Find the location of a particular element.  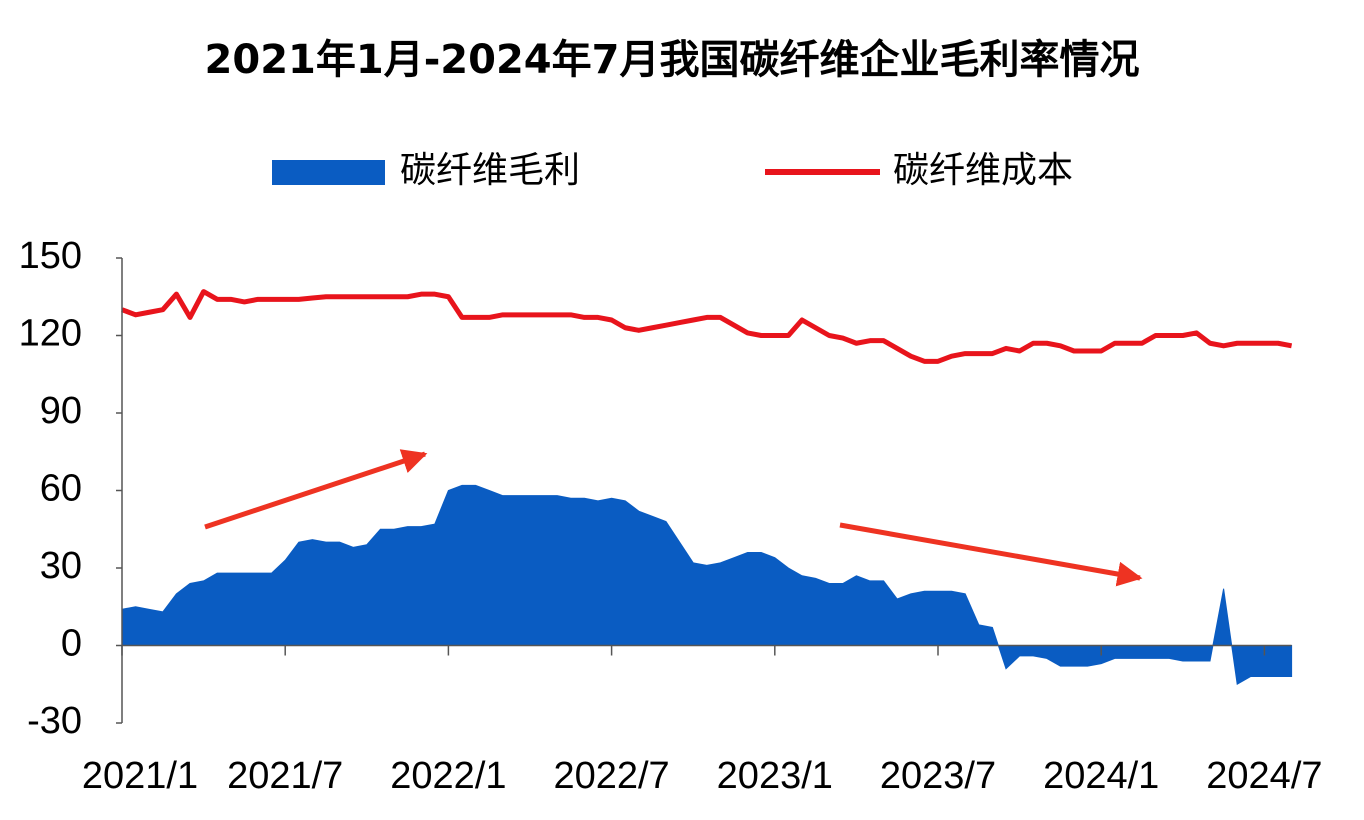

x-tick-label: 2022/1 is located at coordinates (448, 776).